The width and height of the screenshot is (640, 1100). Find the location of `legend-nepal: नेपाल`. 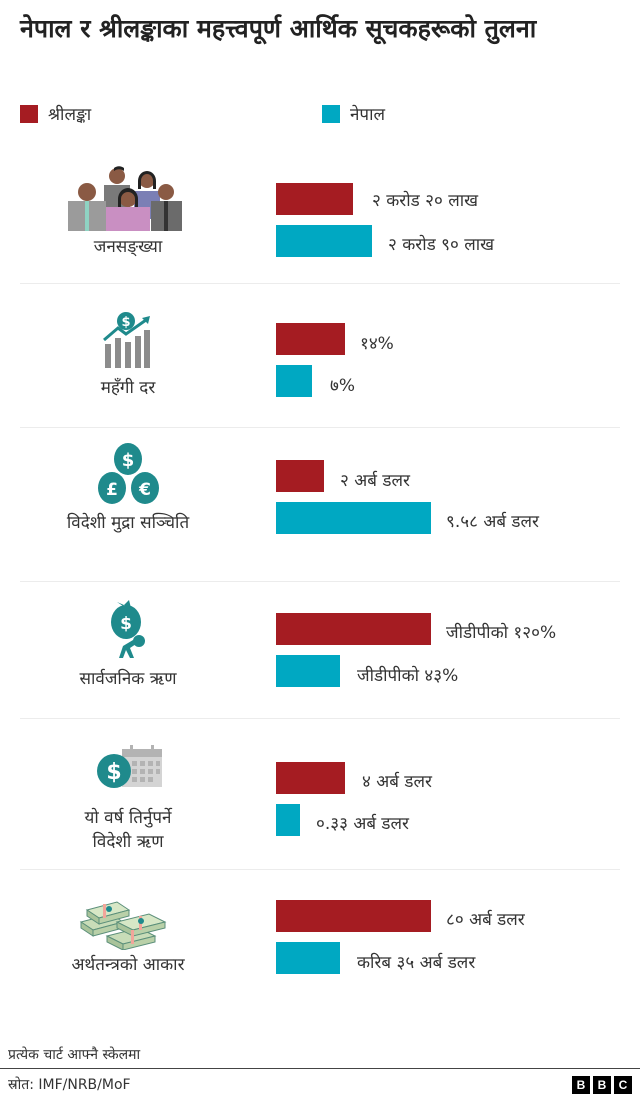

legend-nepal: नेपाल is located at coordinates (353, 113).